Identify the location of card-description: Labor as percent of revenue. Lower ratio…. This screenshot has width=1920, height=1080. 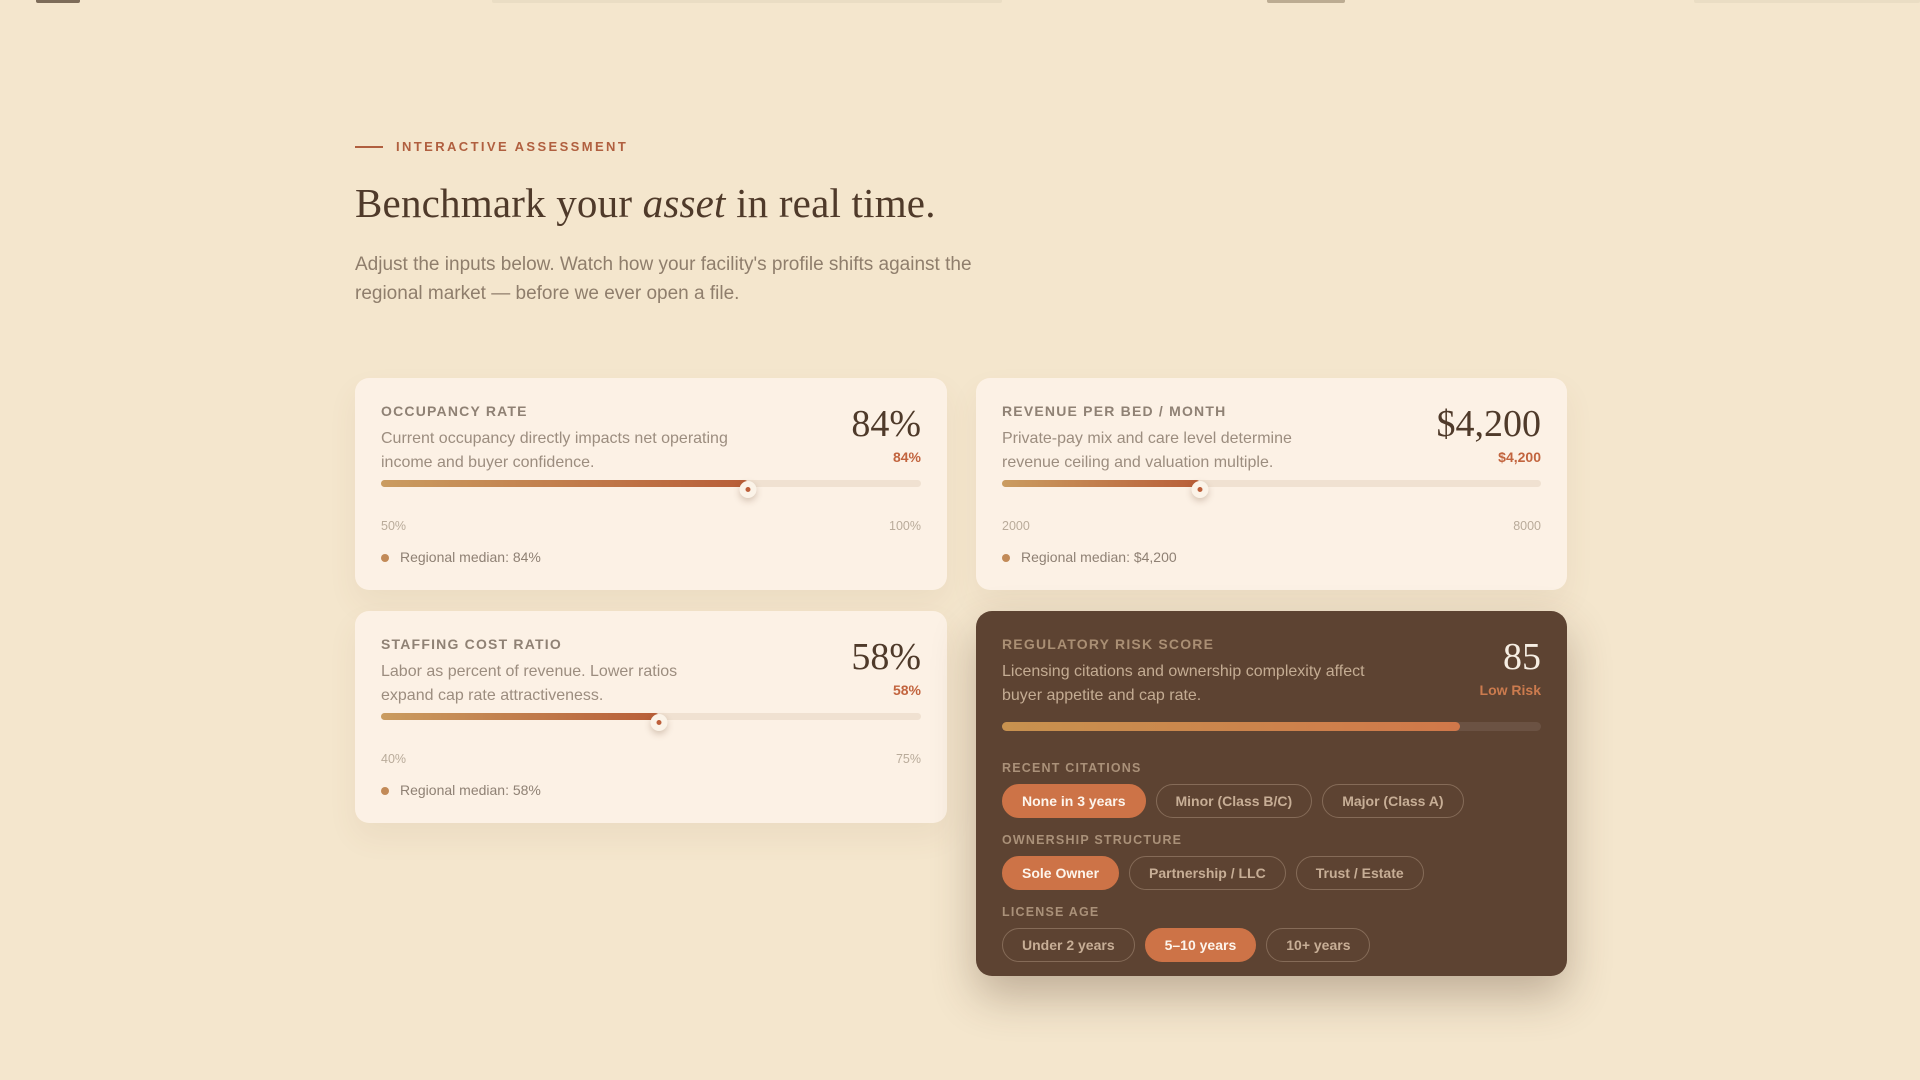
(529, 683).